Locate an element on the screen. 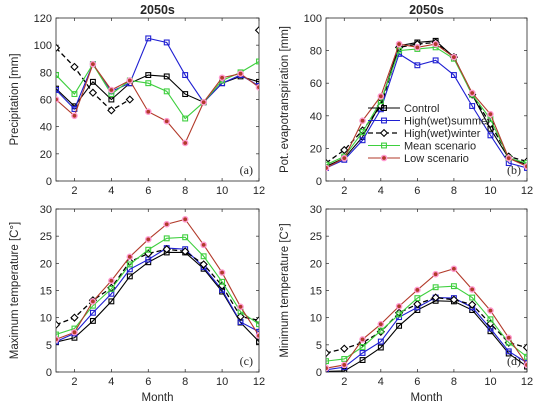  panel-a-series-high-wet-summer-point is located at coordinates (185, 75).